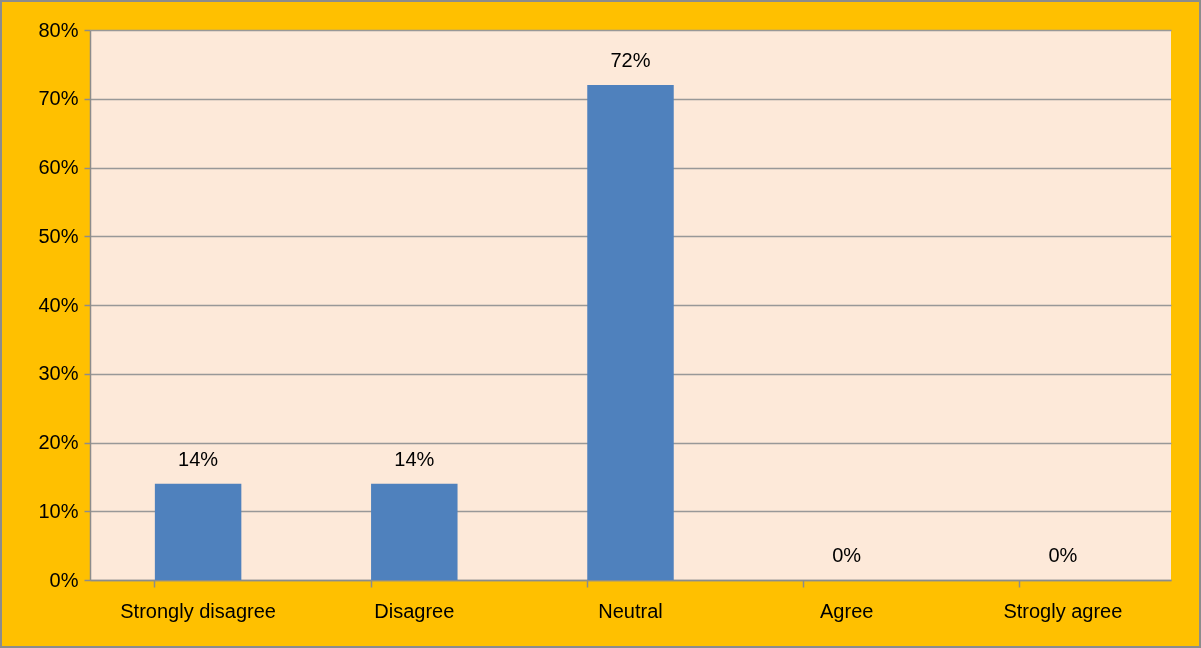 The image size is (1201, 648). What do you see at coordinates (198, 610) in the screenshot?
I see `x-tick-label: Strongly disagree` at bounding box center [198, 610].